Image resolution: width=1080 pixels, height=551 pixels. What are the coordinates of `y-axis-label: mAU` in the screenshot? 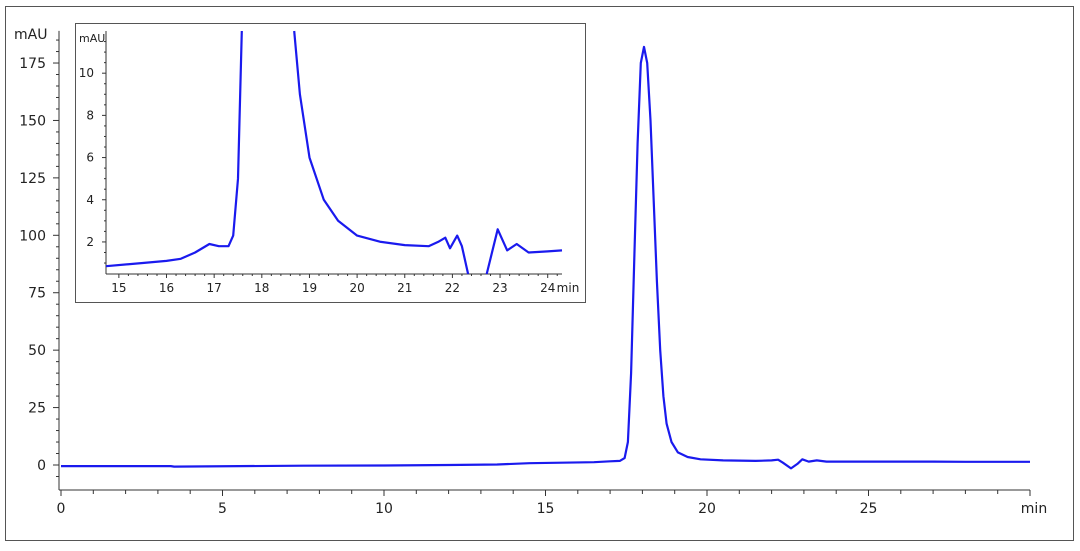 It's located at (30, 35).